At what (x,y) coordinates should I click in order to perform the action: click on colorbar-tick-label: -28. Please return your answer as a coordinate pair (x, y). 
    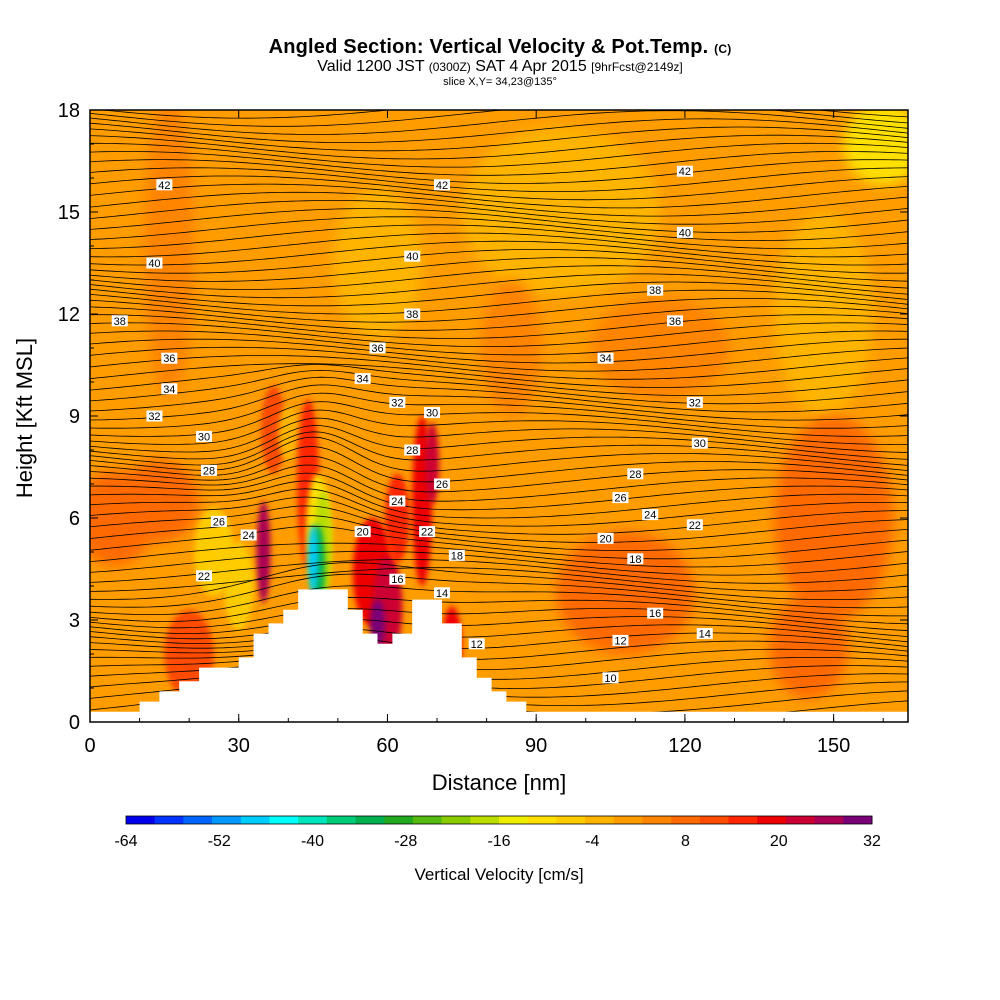
    Looking at the image, I should click on (405, 841).